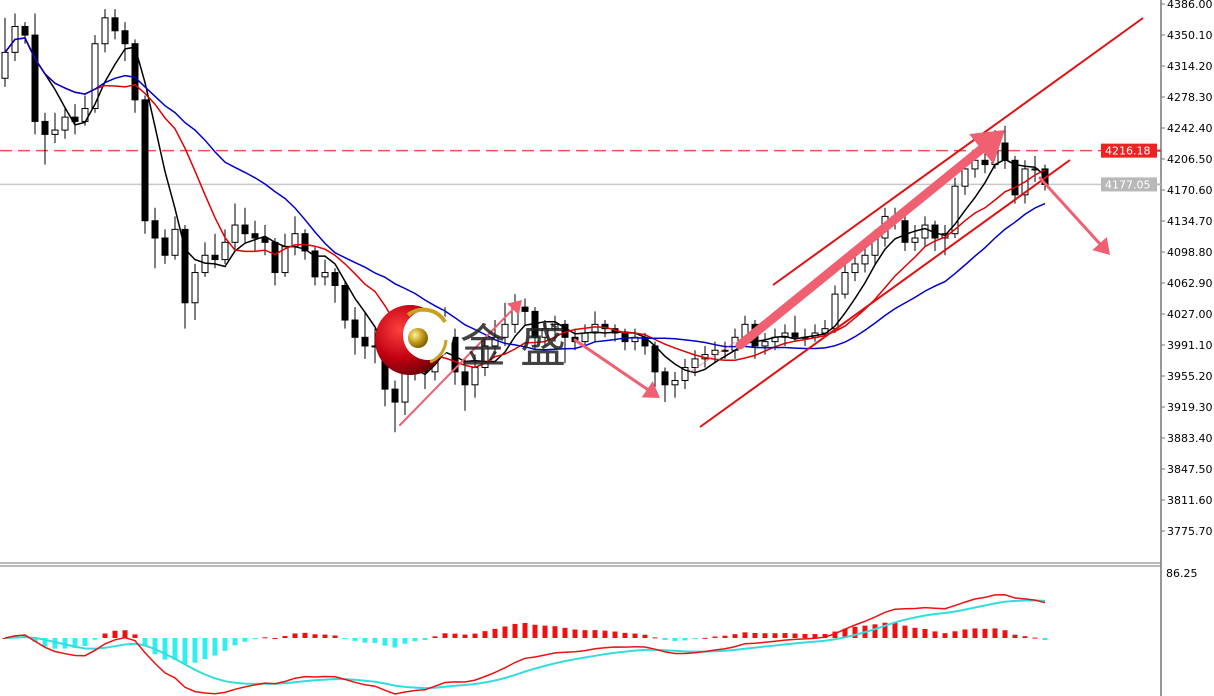 Image resolution: width=1214 pixels, height=696 pixels. What do you see at coordinates (1190, 469) in the screenshot?
I see `axis-tick-label: 3847.50` at bounding box center [1190, 469].